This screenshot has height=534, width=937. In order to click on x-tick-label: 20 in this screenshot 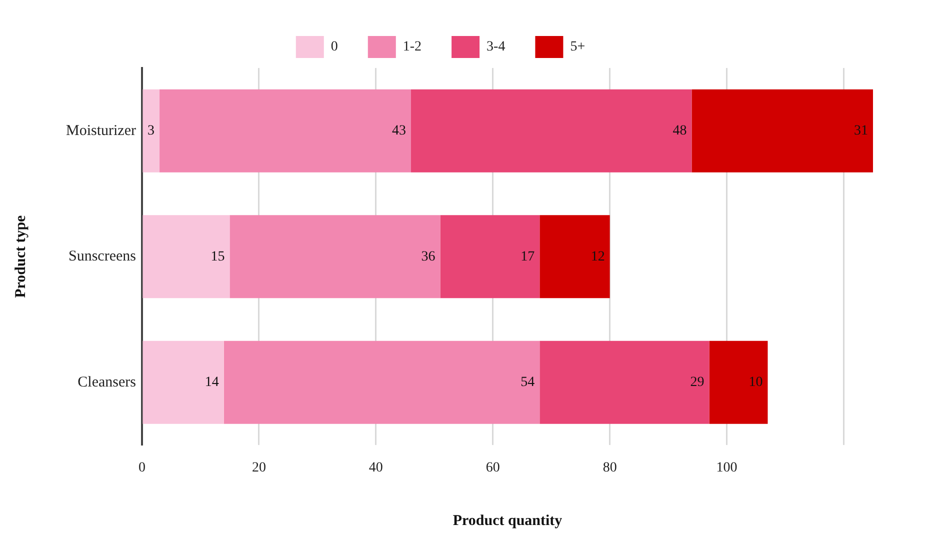, I will do `click(259, 468)`.